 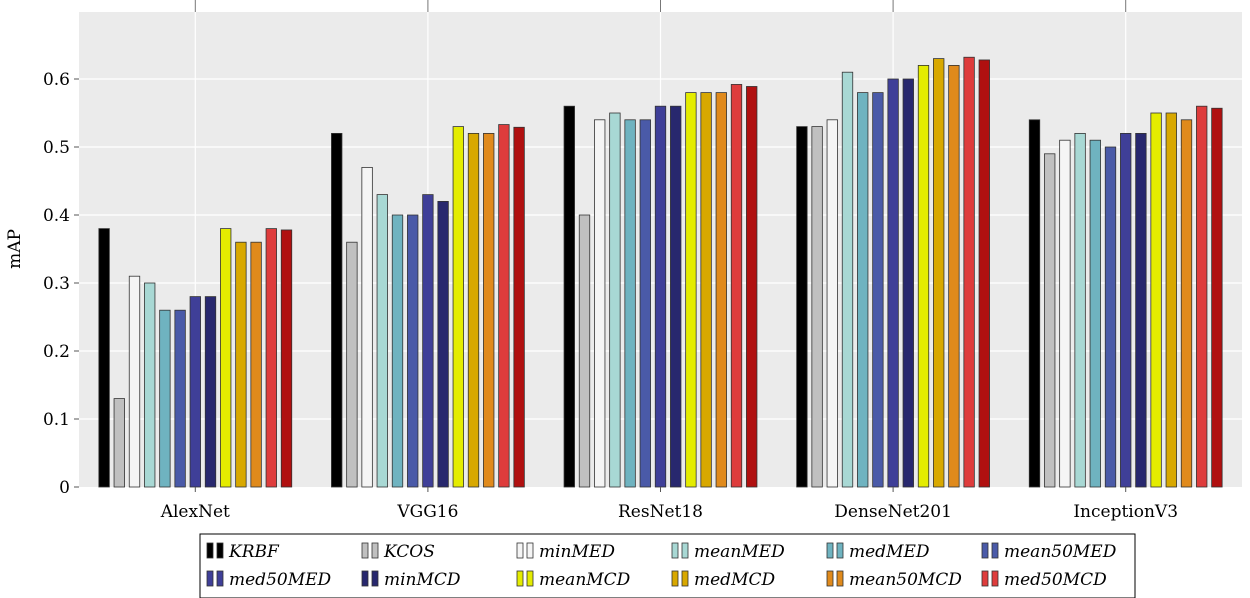 What do you see at coordinates (15, 249) in the screenshot?
I see `y-axis-label: mAP` at bounding box center [15, 249].